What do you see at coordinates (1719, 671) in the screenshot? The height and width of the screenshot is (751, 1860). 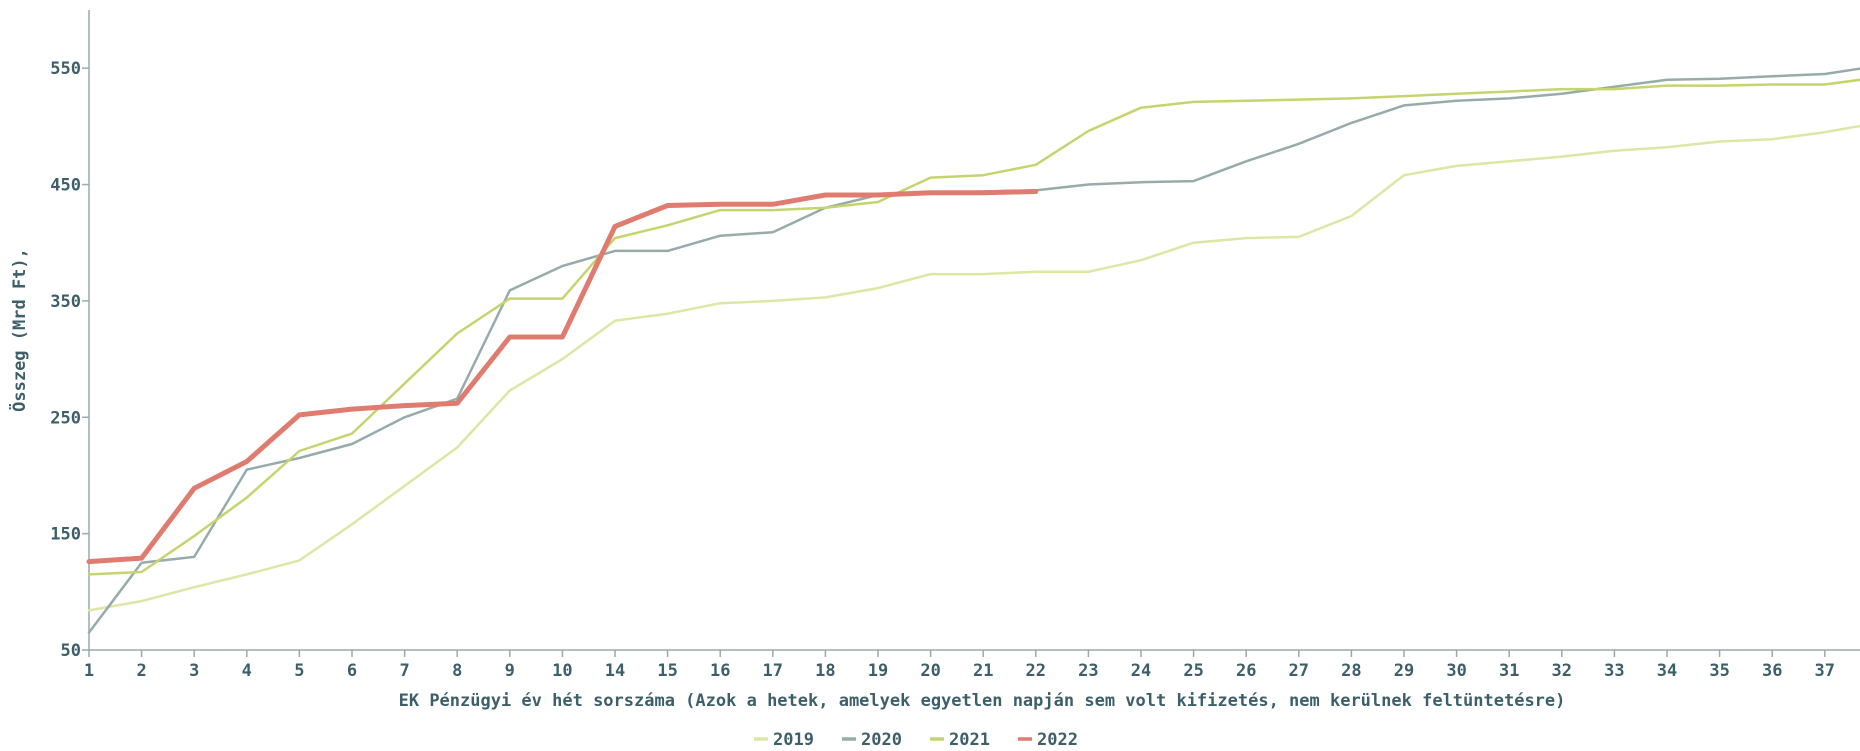 I see `x-tick-label: 35` at bounding box center [1719, 671].